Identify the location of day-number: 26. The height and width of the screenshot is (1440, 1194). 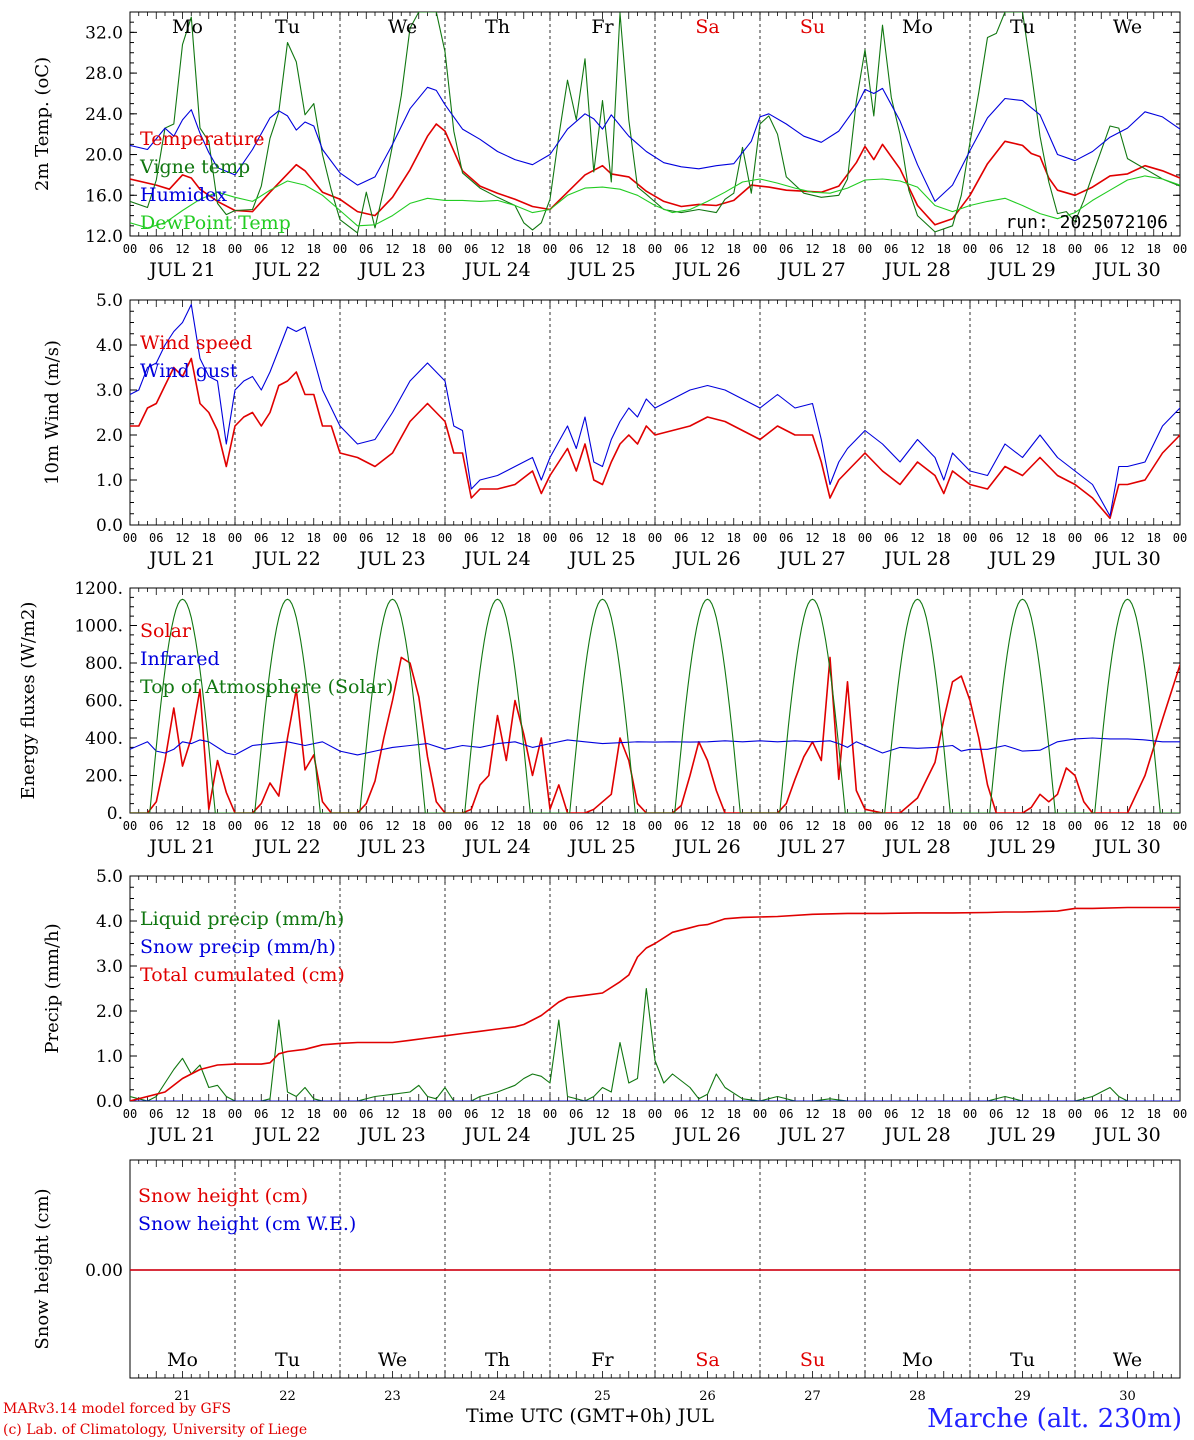
(707, 1396).